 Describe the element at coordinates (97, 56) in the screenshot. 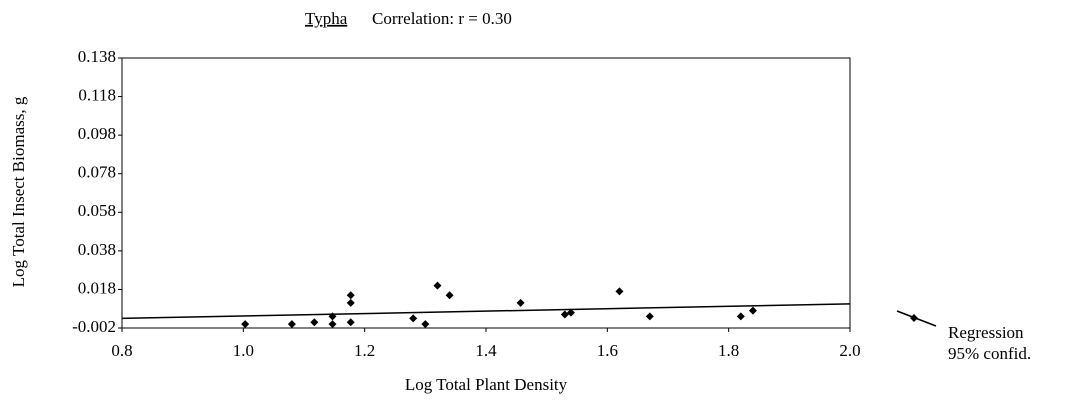

I see `y-tick-label: 0.138` at that location.